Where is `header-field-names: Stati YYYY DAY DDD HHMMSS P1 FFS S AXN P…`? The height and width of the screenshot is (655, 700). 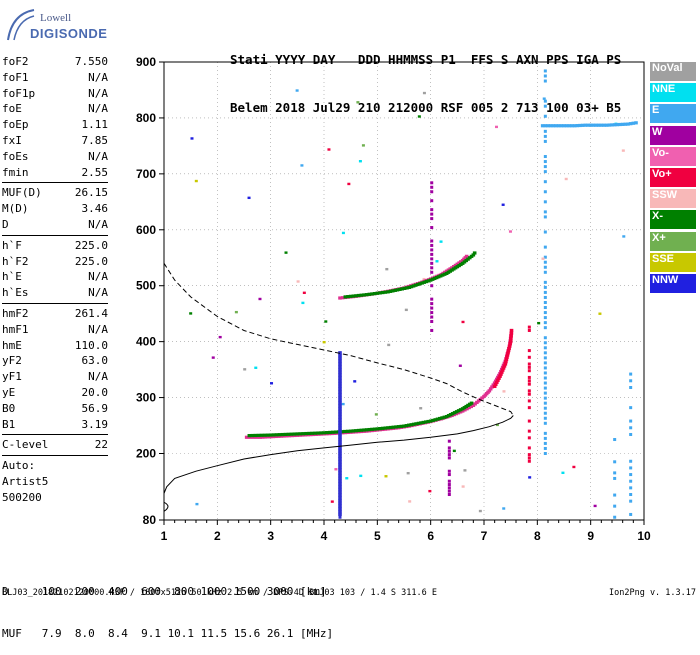 header-field-names: Stati YYYY DAY DDD HHMMSS P1 FFS S AXN P… is located at coordinates (426, 59).